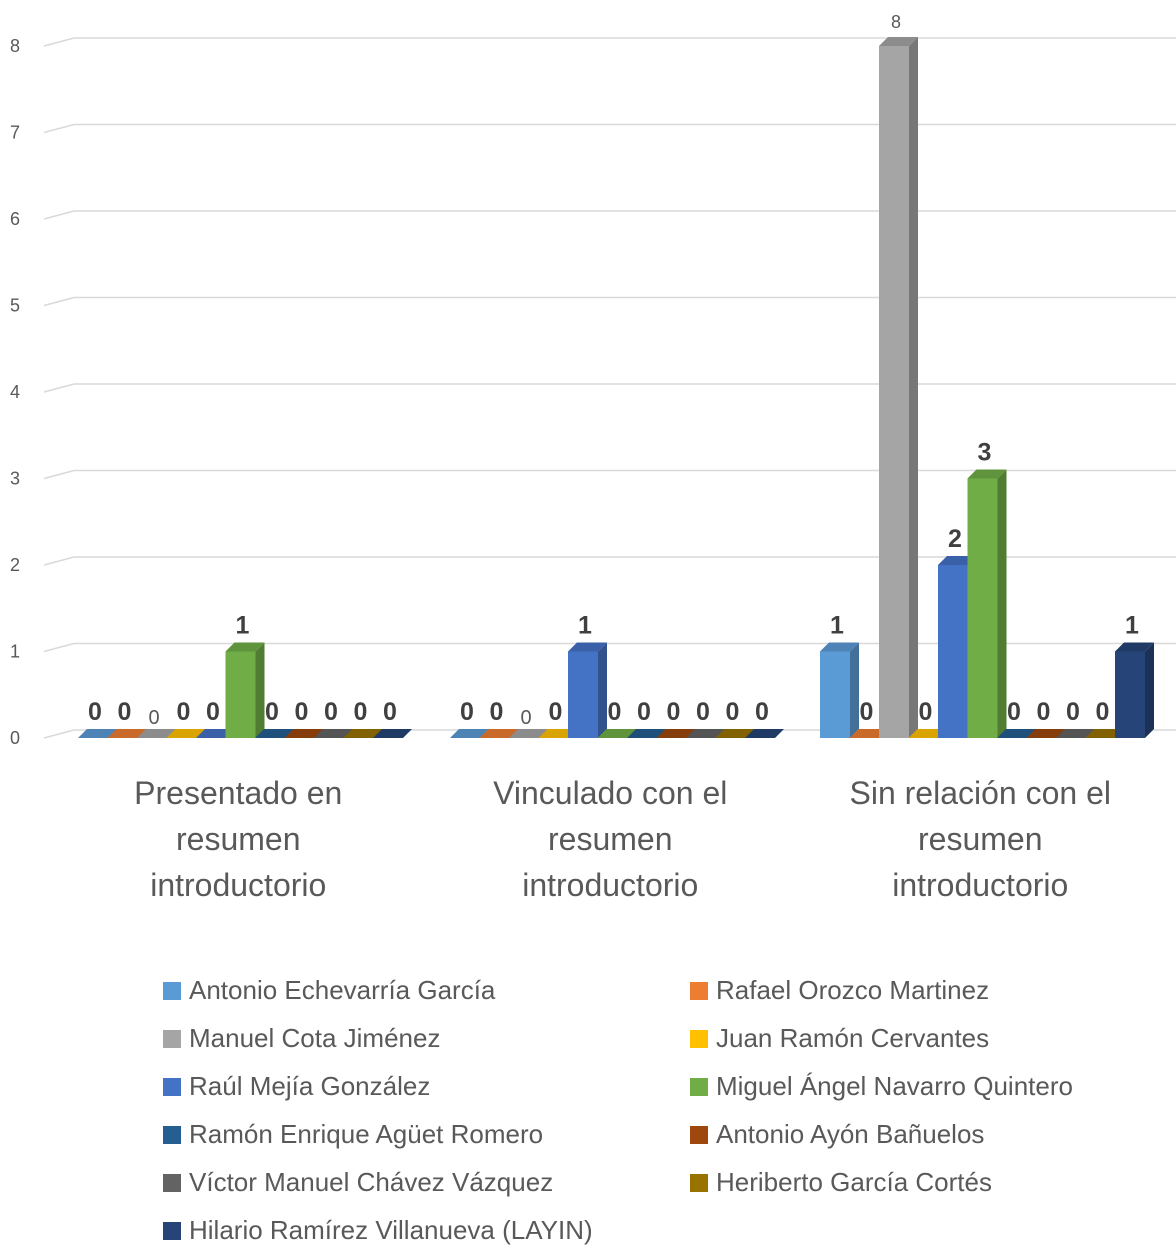  What do you see at coordinates (366, 1134) in the screenshot?
I see `legend-label: Ramón Enrique Agüet Romero` at bounding box center [366, 1134].